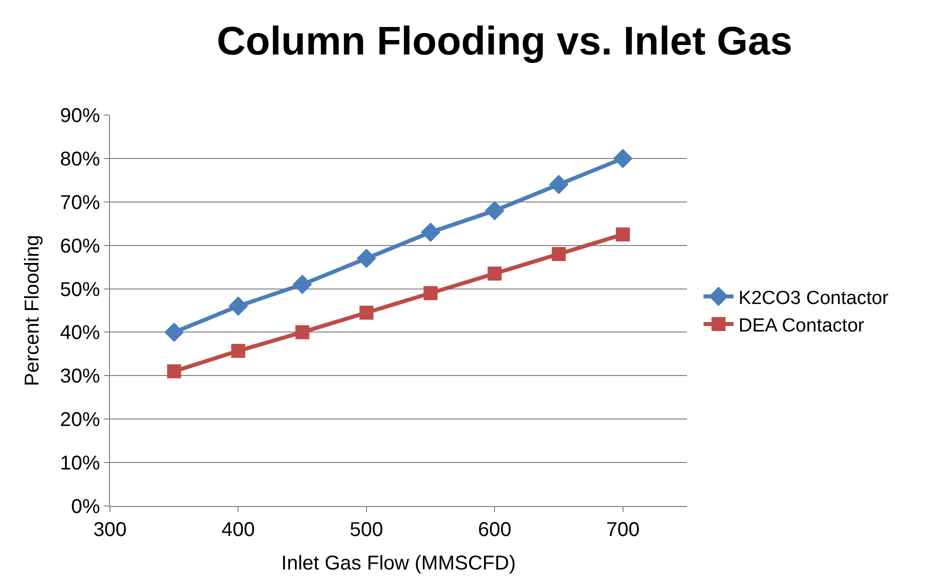  Describe the element at coordinates (801, 325) in the screenshot. I see `legend-label: DEA Contactor` at that location.